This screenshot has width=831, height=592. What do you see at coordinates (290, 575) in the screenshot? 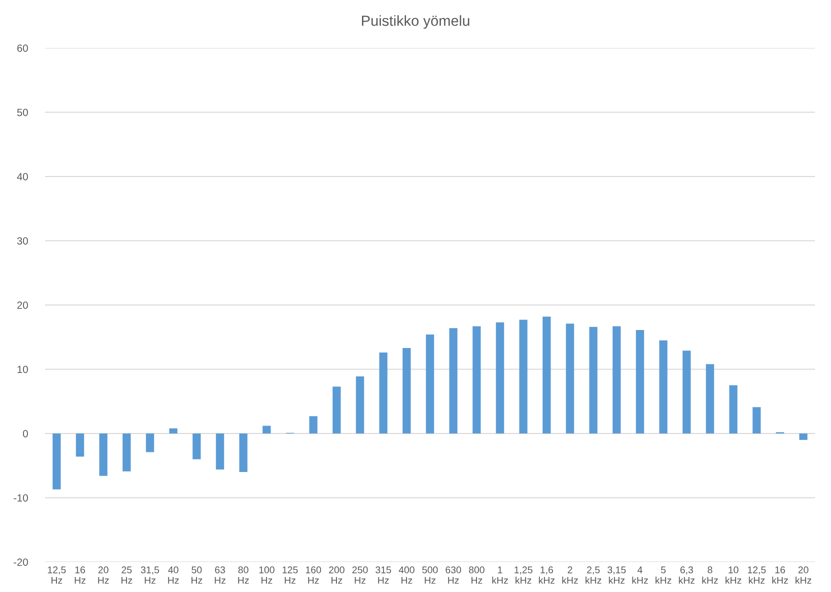
I see `x-tick-label: 125 Hz` at bounding box center [290, 575].